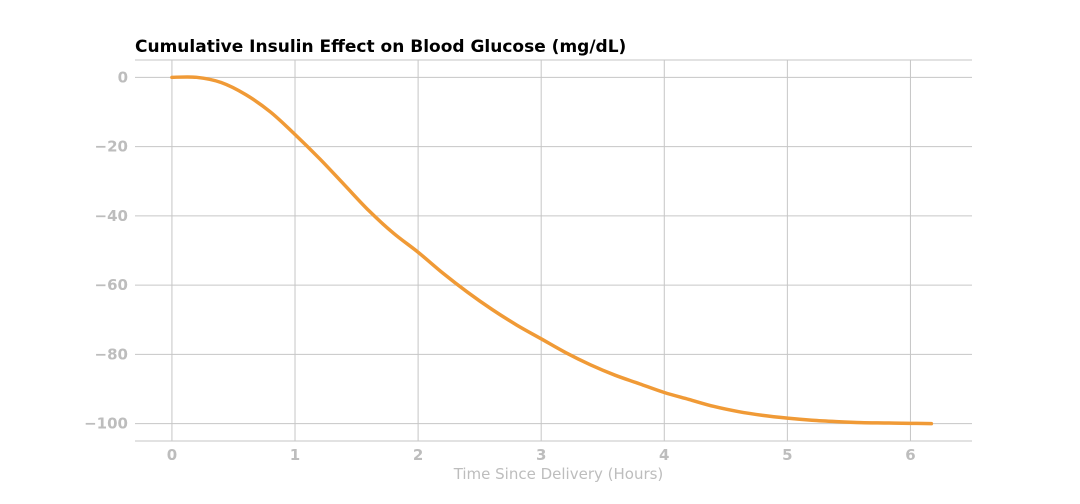 The width and height of the screenshot is (1080, 504). Describe the element at coordinates (418, 455) in the screenshot. I see `x-tick-label: 2` at that location.